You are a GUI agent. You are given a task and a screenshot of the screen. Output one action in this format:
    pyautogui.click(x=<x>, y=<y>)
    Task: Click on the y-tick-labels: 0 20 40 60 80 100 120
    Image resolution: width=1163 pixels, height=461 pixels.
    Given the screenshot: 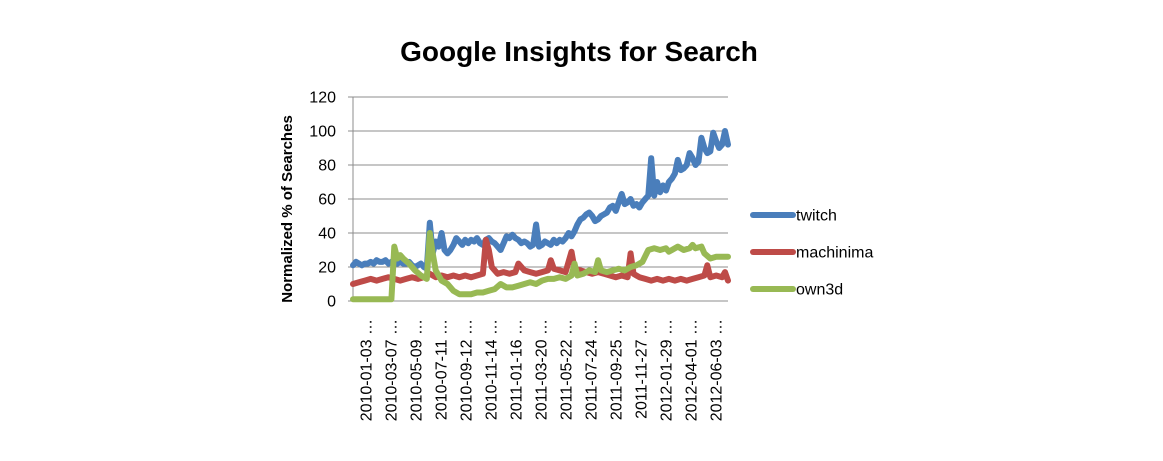 What is the action you would take?
    pyautogui.click(x=322, y=200)
    